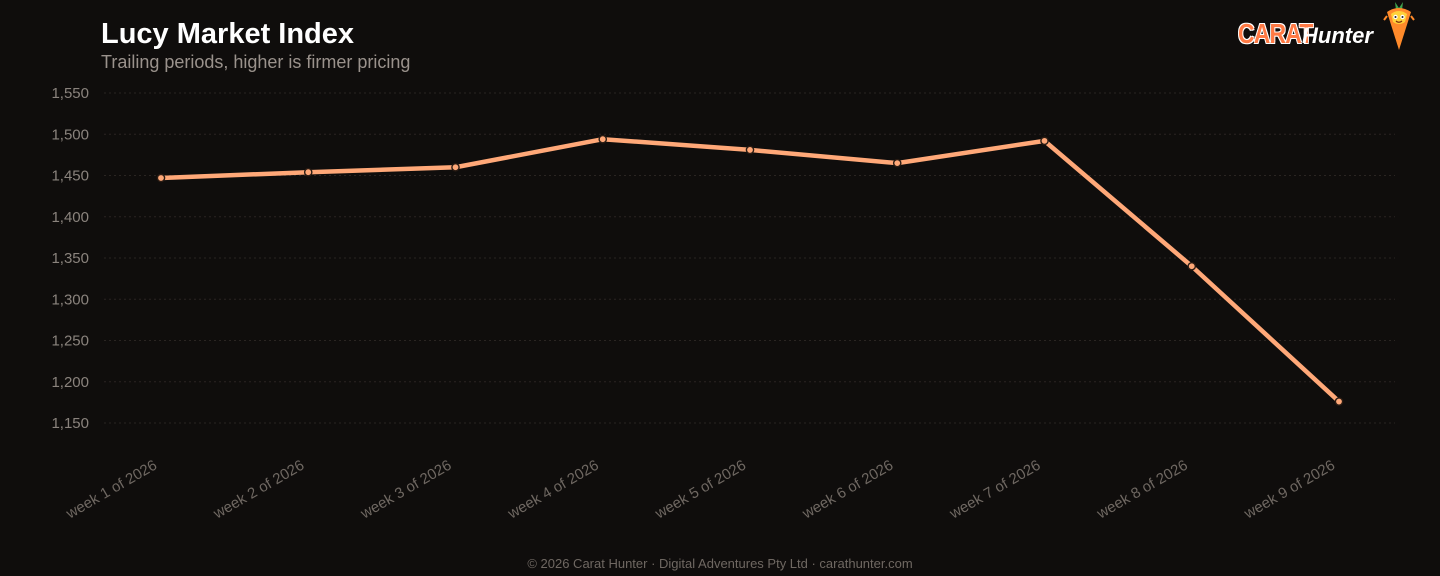 This screenshot has height=576, width=1440. Describe the element at coordinates (70, 382) in the screenshot. I see `y-tick-label: 1,200` at that location.